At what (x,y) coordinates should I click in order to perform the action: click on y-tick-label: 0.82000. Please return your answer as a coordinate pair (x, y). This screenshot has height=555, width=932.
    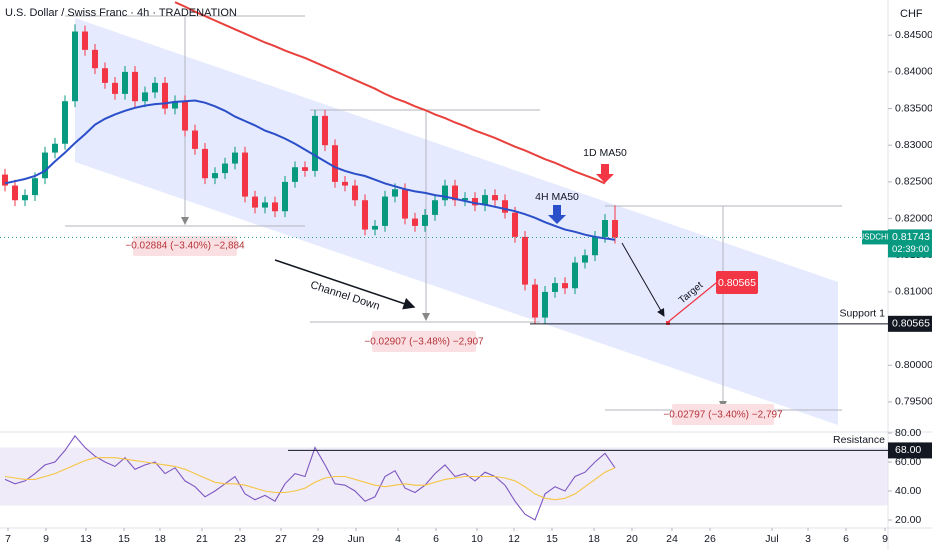
    Looking at the image, I should click on (913, 218).